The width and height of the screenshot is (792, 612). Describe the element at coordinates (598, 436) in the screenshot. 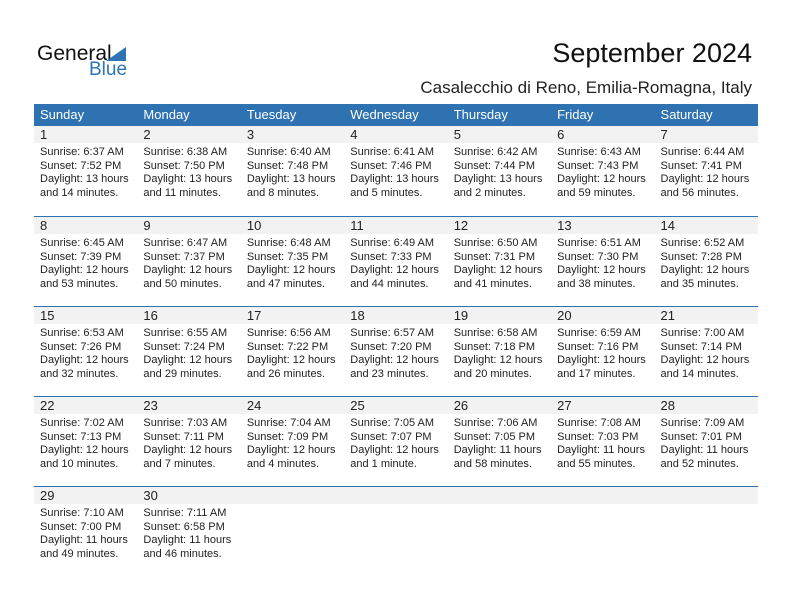

I see `sunset: Sunset: 7:03 PM` at that location.